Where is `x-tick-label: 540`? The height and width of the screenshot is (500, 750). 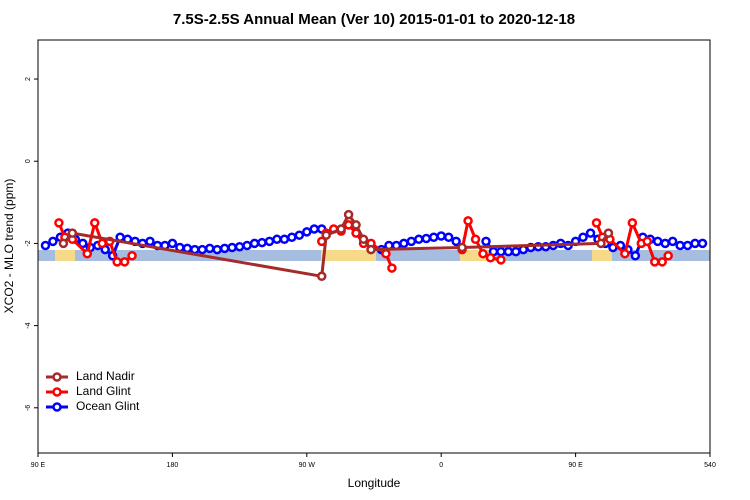 x-tick-label: 540 is located at coordinates (710, 465).